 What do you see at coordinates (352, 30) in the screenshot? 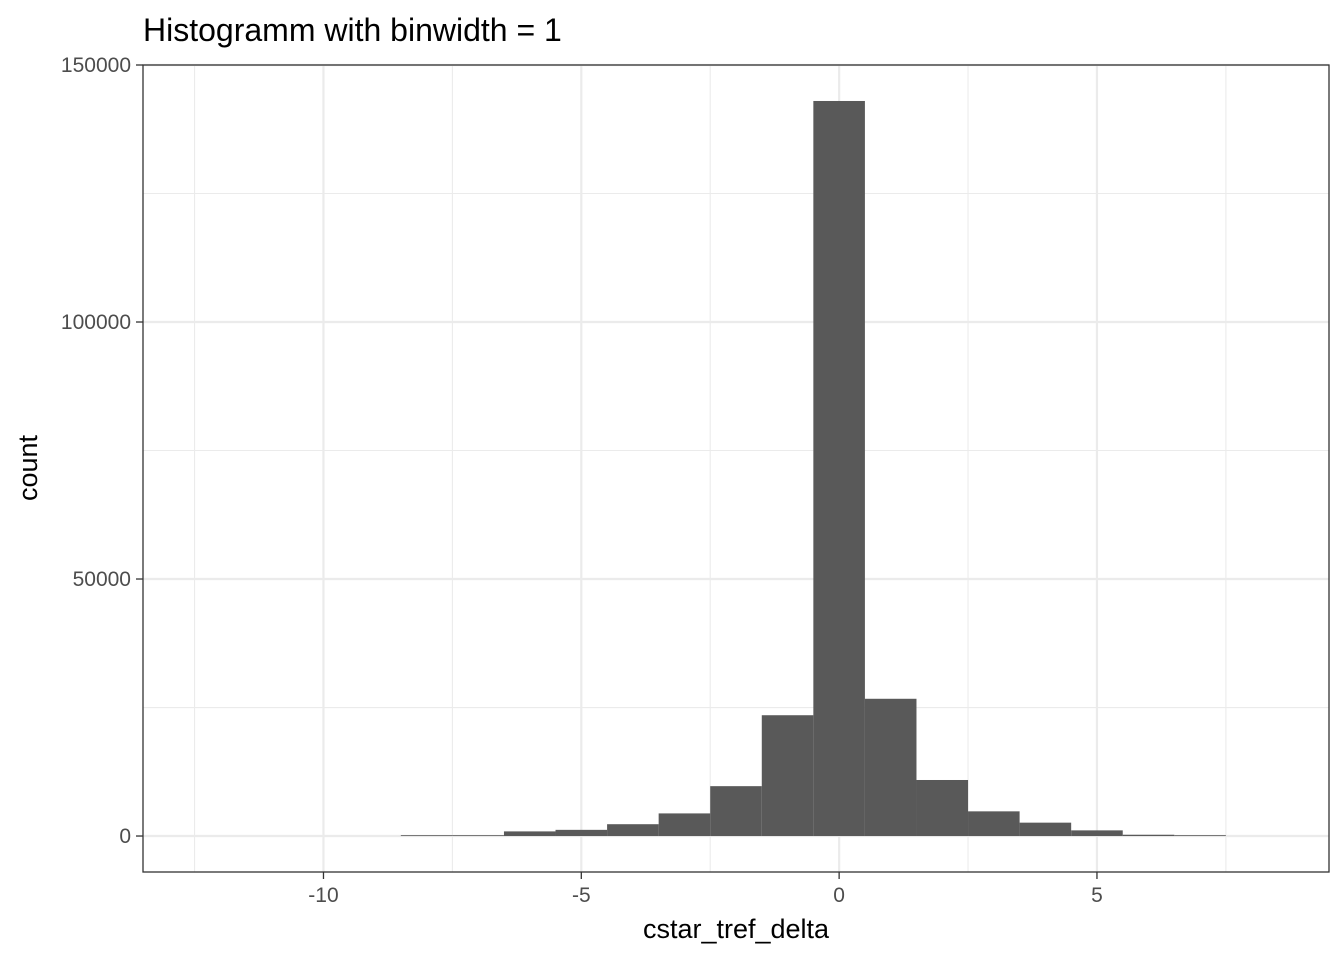
I see `chart-title: Histogramm with binwidth = 1` at bounding box center [352, 30].